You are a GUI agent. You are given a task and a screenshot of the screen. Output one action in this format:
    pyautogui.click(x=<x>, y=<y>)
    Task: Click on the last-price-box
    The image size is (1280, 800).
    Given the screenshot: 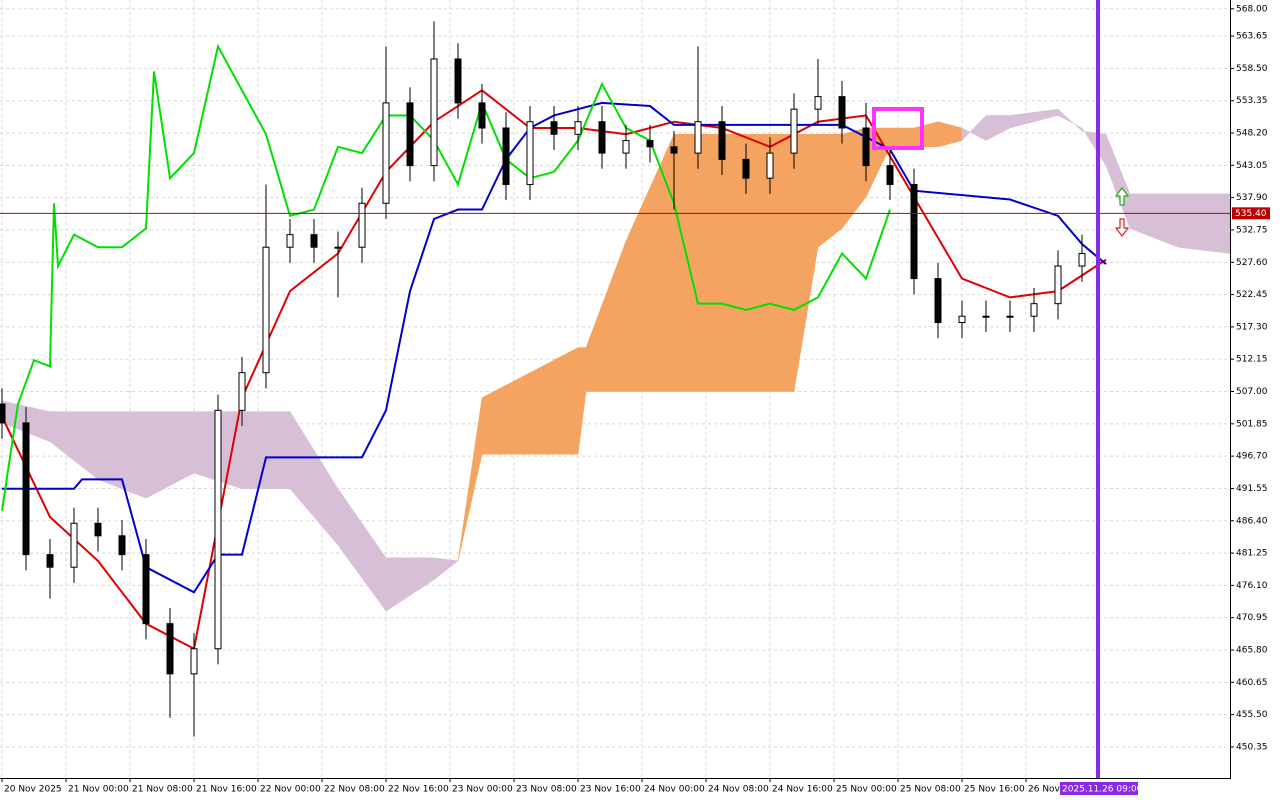 What is the action you would take?
    pyautogui.click(x=1251, y=213)
    